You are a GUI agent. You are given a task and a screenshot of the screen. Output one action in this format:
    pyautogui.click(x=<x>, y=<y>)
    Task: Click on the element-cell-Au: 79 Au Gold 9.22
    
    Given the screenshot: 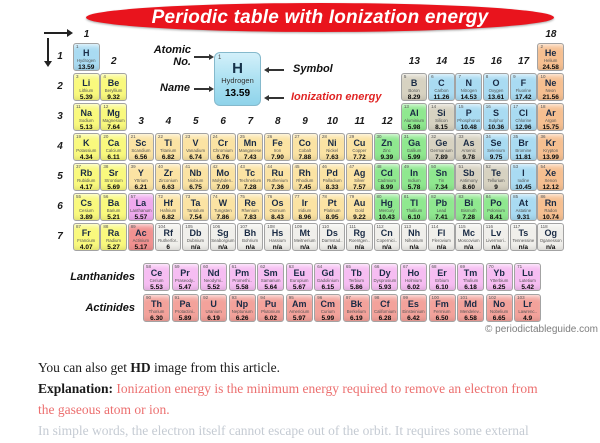 What is the action you would take?
    pyautogui.click(x=359, y=207)
    